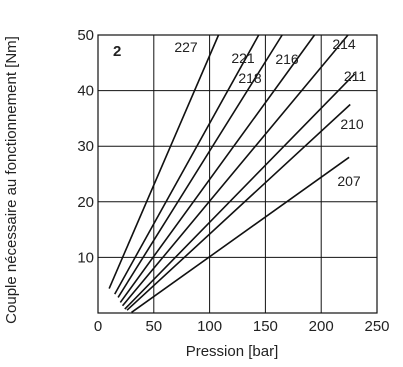 The width and height of the screenshot is (403, 367). Describe the element at coordinates (352, 124) in the screenshot. I see `series-label-210: 210` at that location.